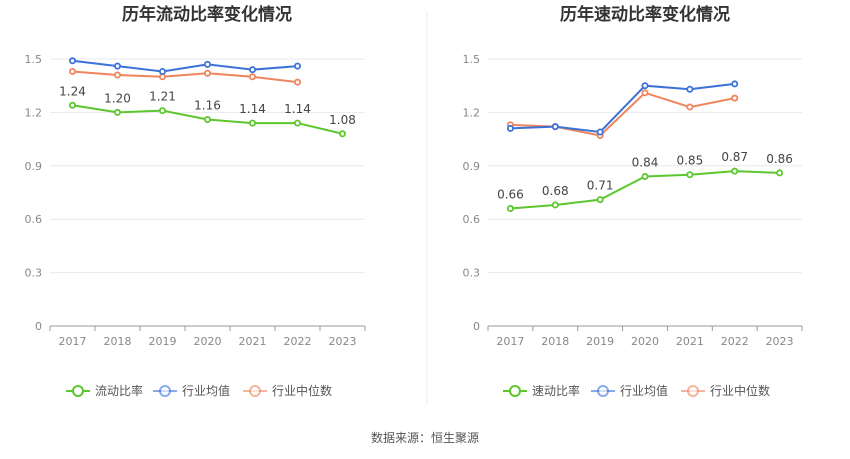 The image size is (850, 459). Describe the element at coordinates (207, 14) in the screenshot. I see `chart-title: 历年流动比率变化情况` at that location.